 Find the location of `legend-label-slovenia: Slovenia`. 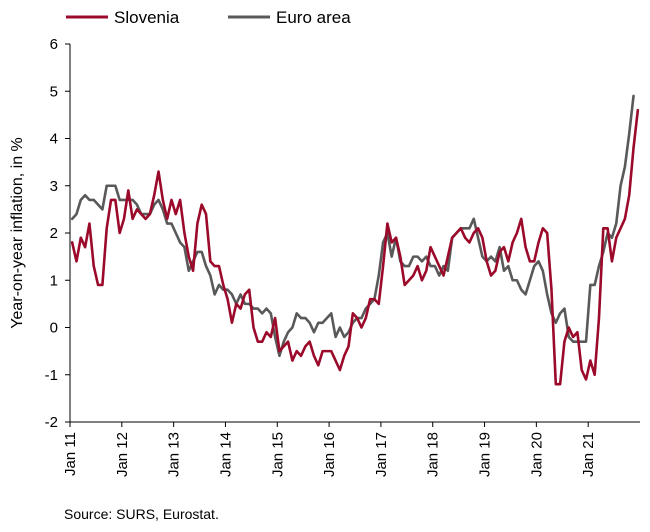

legend-label-slovenia: Slovenia is located at coordinates (147, 17).